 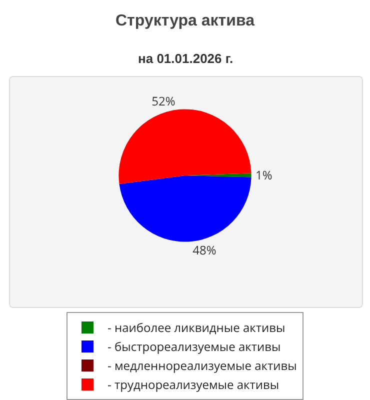 What do you see at coordinates (164, 101) in the screenshot?
I see `data-label: 52%` at bounding box center [164, 101].